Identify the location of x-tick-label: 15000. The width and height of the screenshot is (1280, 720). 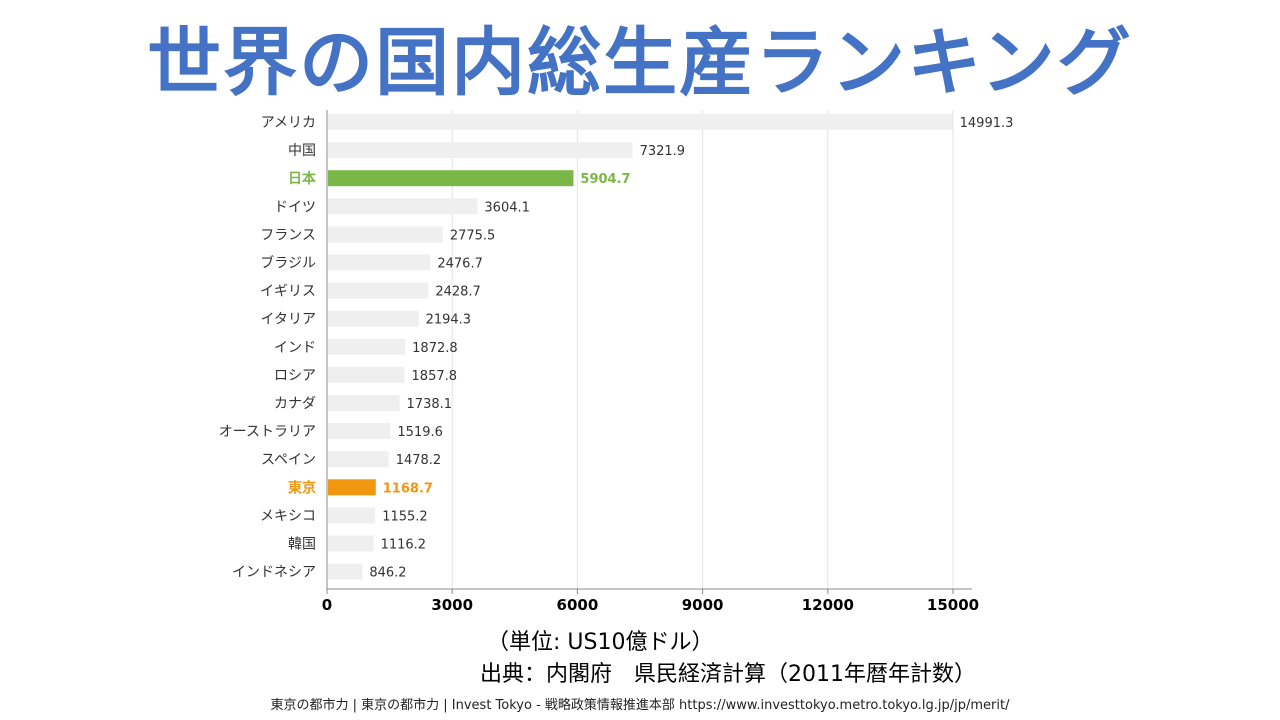
(953, 605).